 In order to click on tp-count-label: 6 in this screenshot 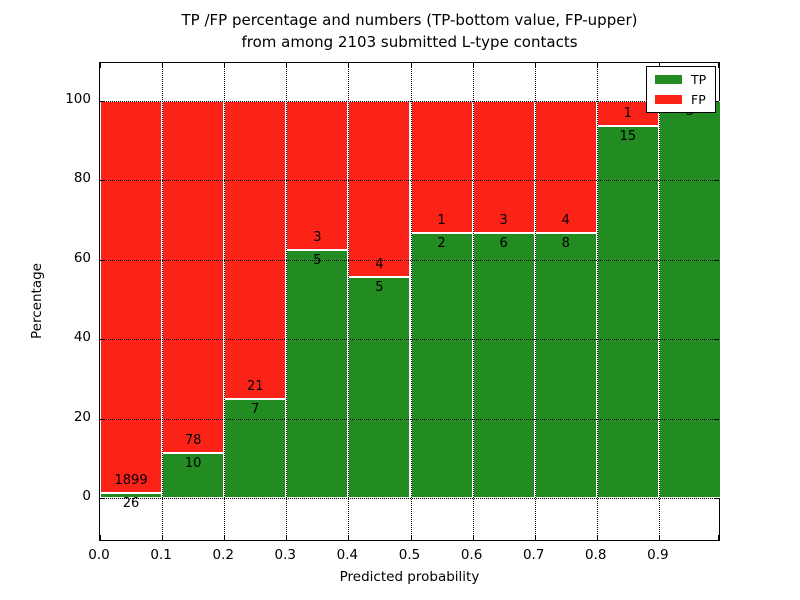, I will do `click(503, 244)`.